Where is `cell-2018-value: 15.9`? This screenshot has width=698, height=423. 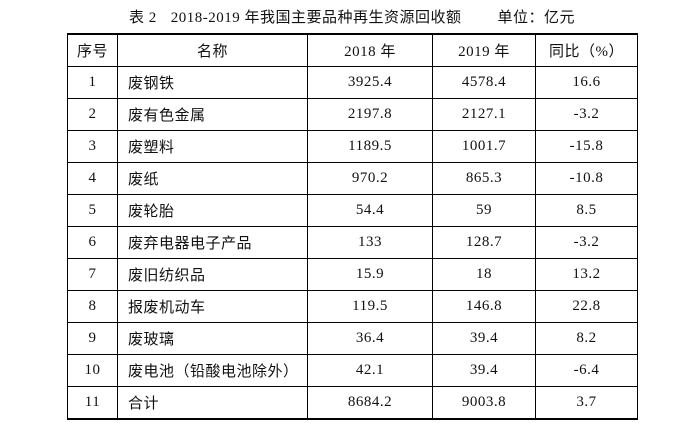 cell-2018-value: 15.9 is located at coordinates (370, 274).